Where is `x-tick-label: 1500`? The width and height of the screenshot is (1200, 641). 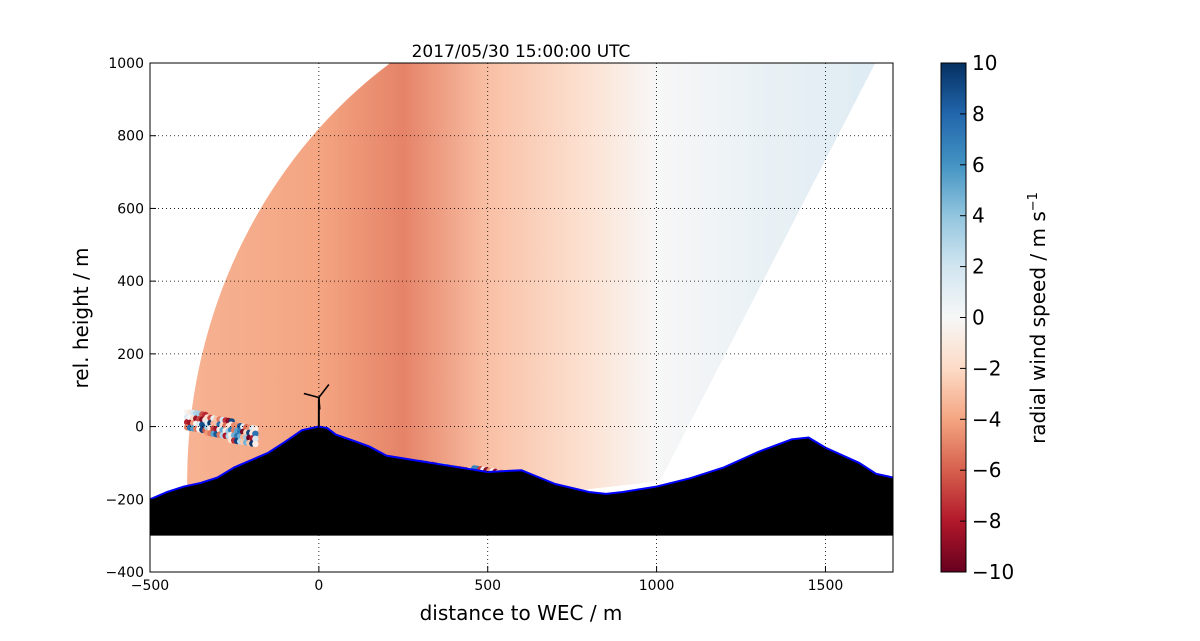 x-tick-label: 1500 is located at coordinates (826, 586).